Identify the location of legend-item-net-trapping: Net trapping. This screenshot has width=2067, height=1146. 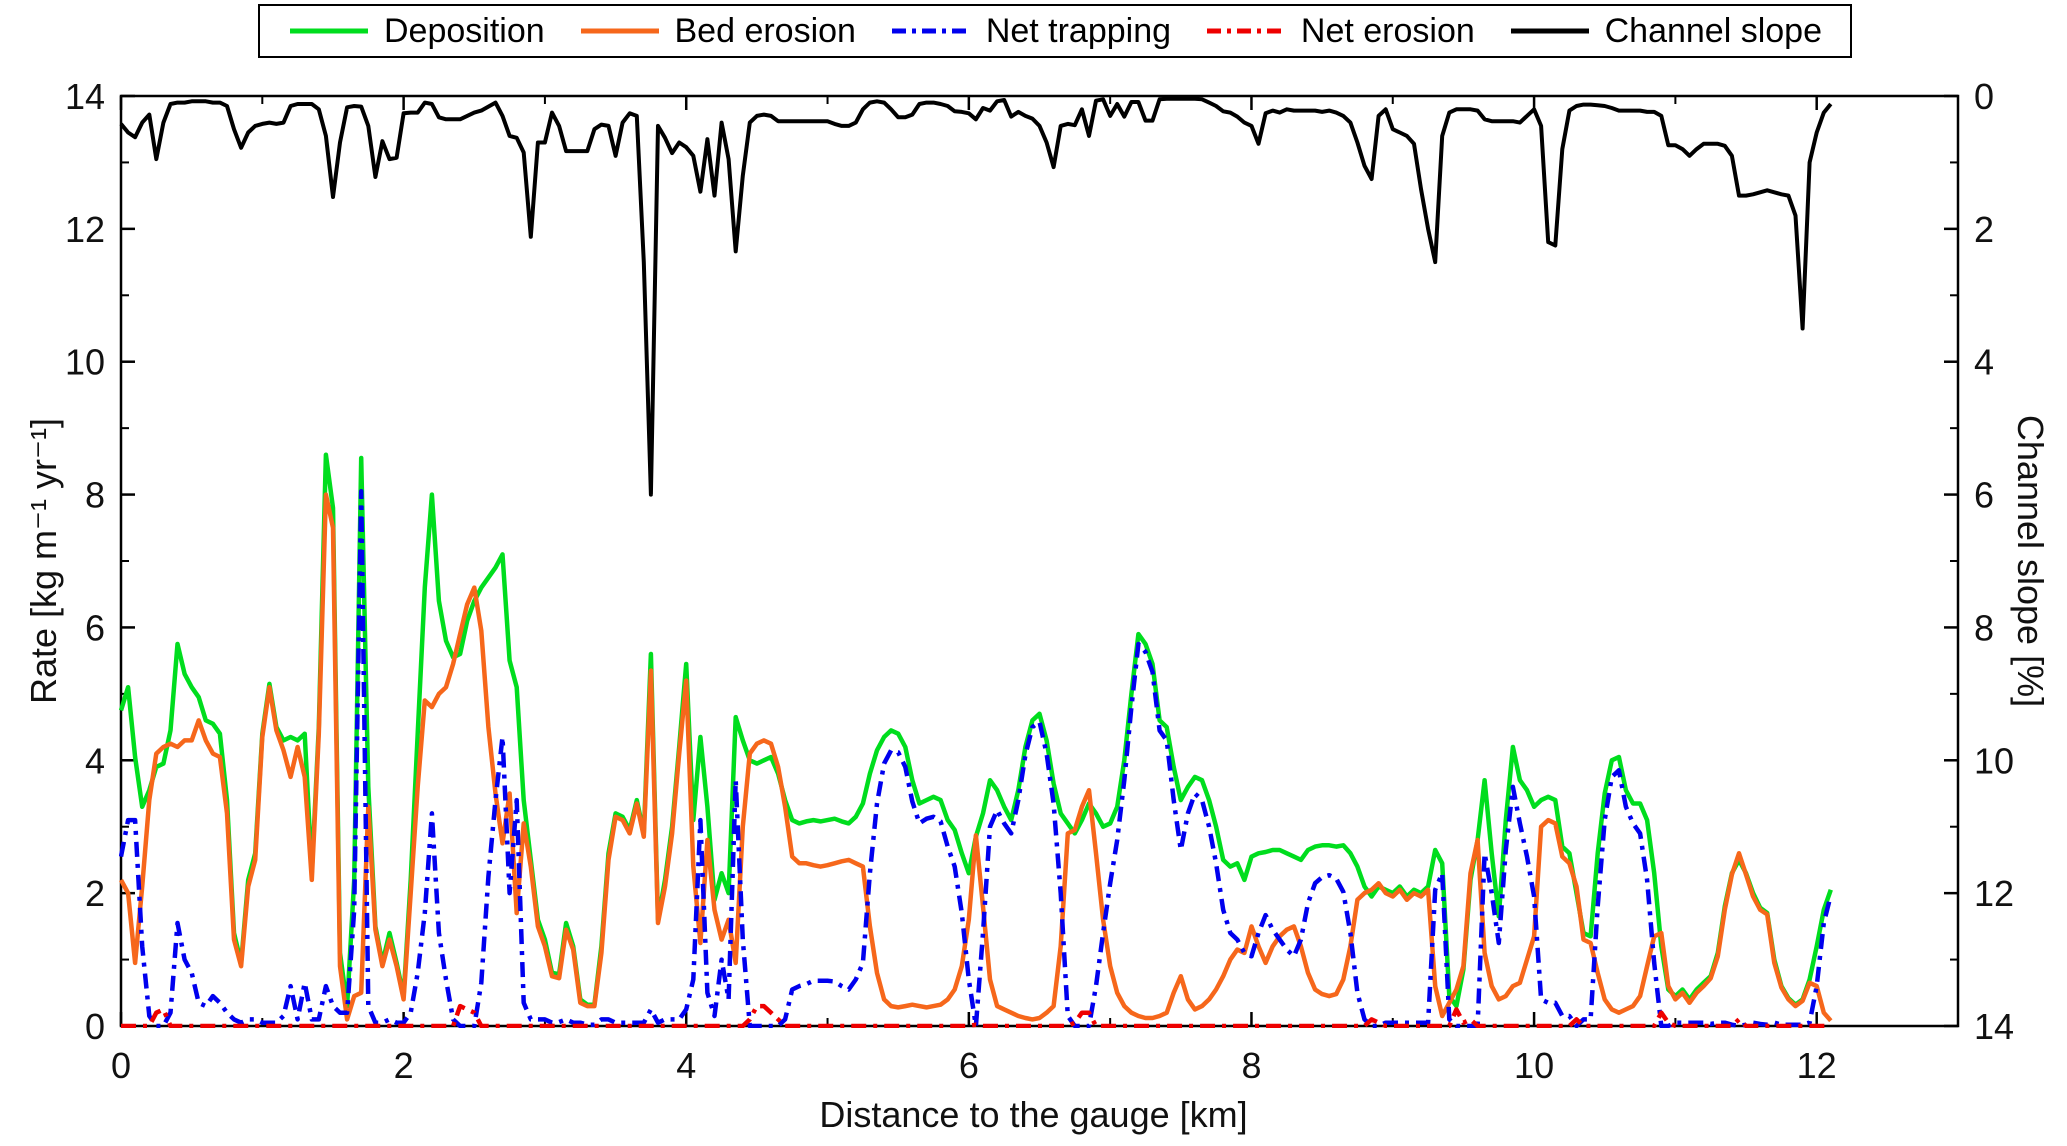
(1030, 31).